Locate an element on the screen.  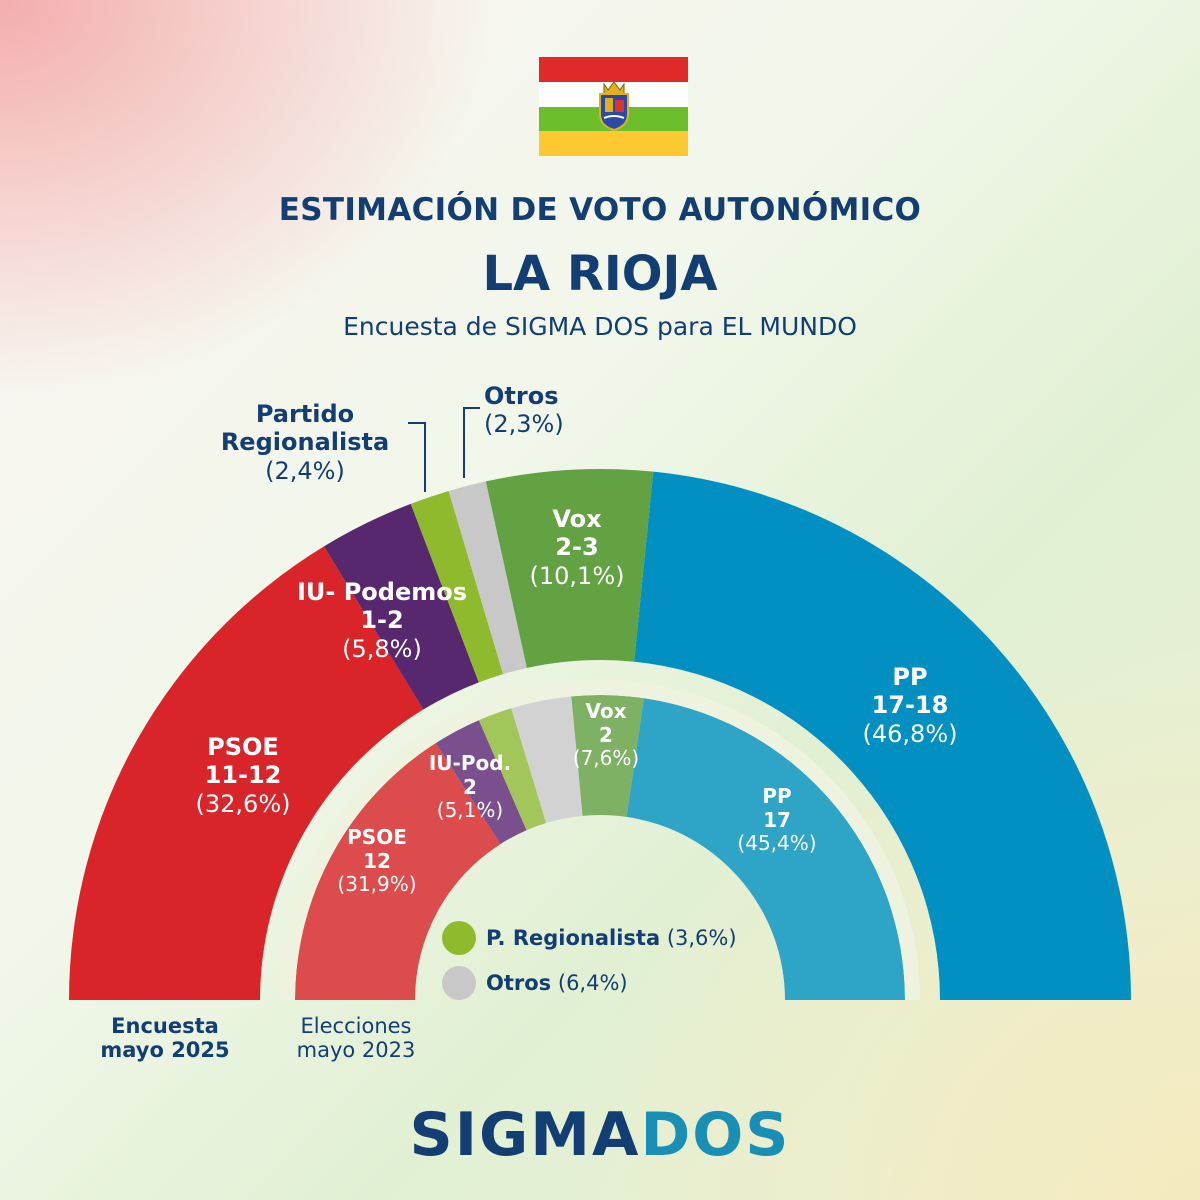
label-outer-iu-podemos: IU- Podemos 1-2 (5,8%) is located at coordinates (382, 620).